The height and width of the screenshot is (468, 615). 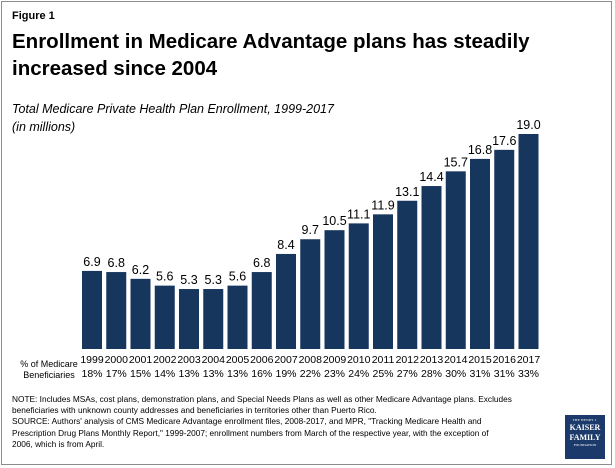 What do you see at coordinates (334, 221) in the screenshot?
I see `value-label-2009: 10.5` at bounding box center [334, 221].